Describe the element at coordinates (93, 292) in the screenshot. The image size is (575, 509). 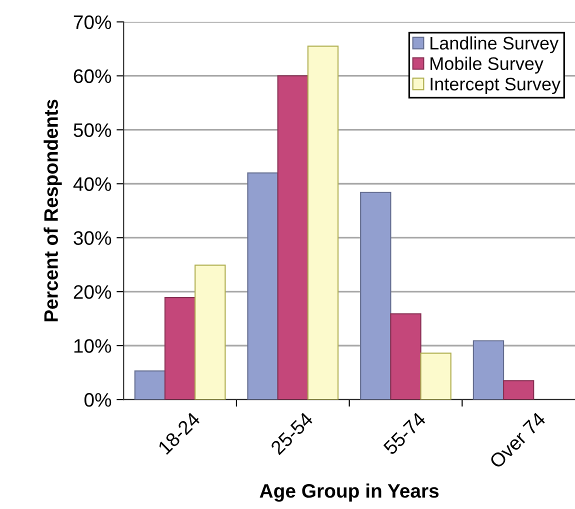
I see `y-tick-label: 20%` at that location.